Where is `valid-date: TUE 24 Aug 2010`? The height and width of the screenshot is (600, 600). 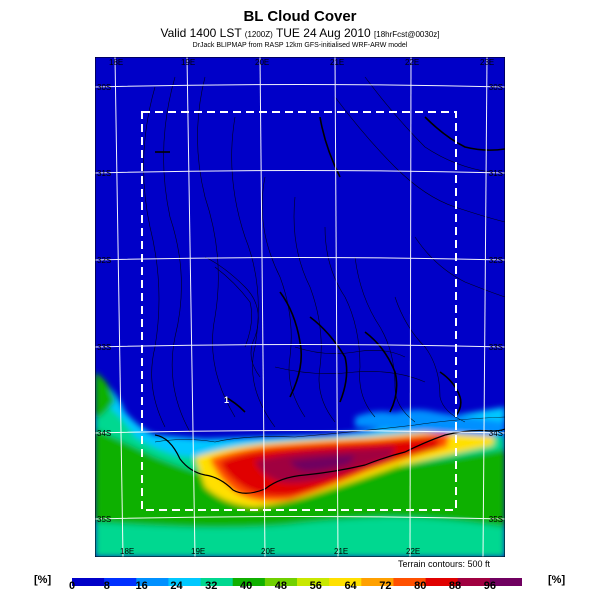
valid-date: TUE 24 Aug 2010 is located at coordinates (323, 33).